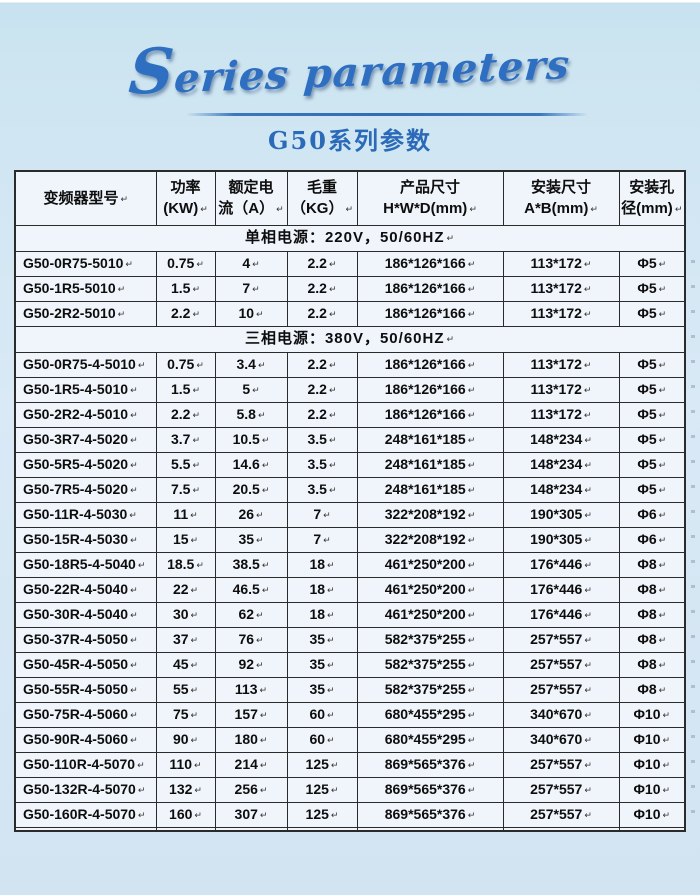 The width and height of the screenshot is (700, 895). Describe the element at coordinates (561, 439) in the screenshot. I see `value-cell: 148*234 ↵` at that location.